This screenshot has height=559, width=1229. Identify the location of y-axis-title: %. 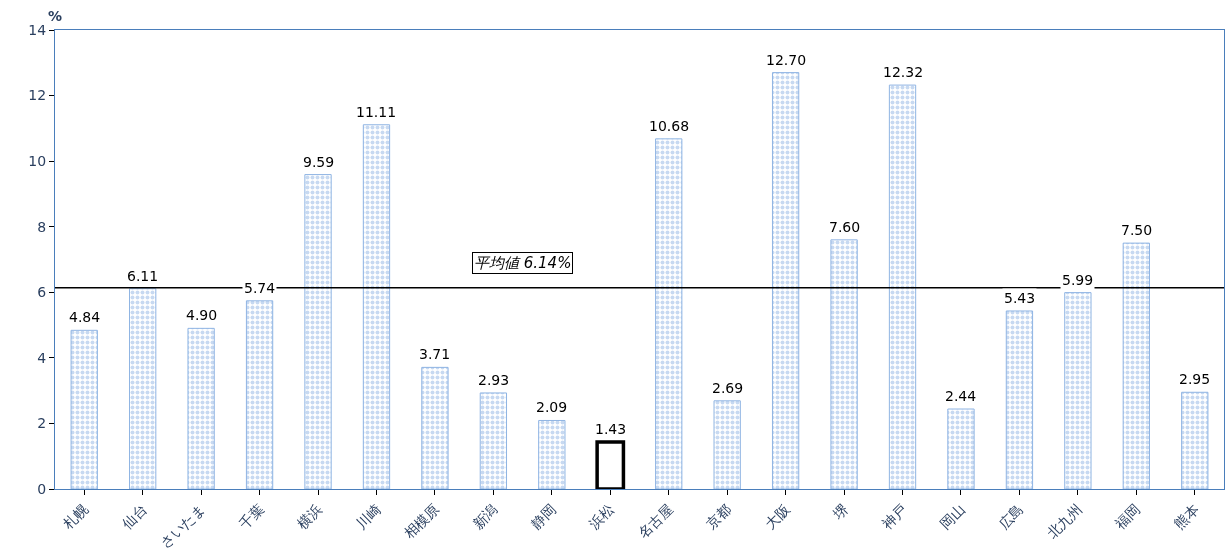
(55, 16).